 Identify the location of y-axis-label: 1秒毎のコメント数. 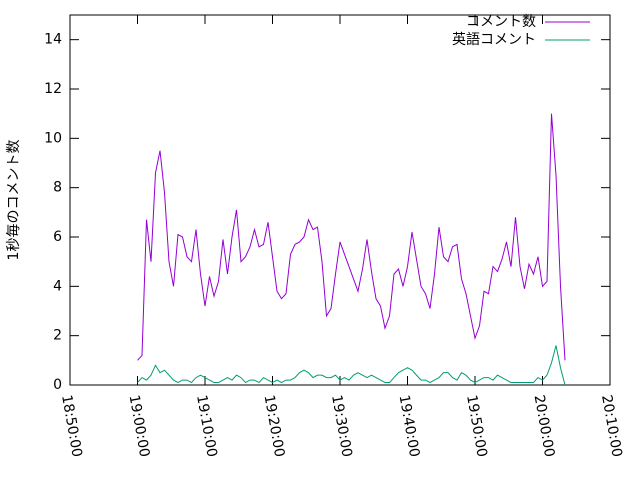
(14, 200).